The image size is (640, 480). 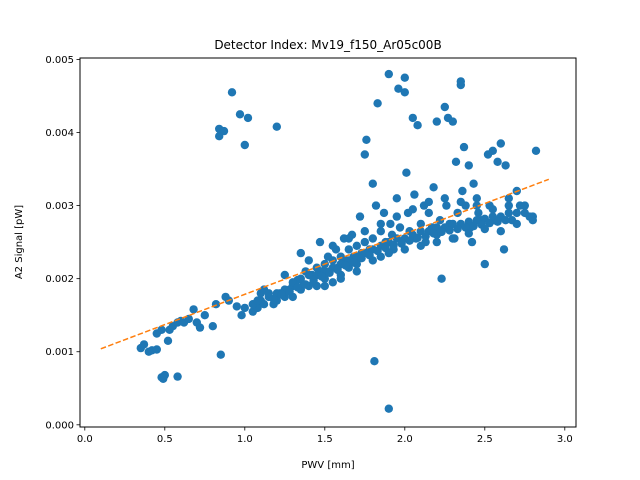 I want to click on x-tick-label: 2.5, so click(x=485, y=439).